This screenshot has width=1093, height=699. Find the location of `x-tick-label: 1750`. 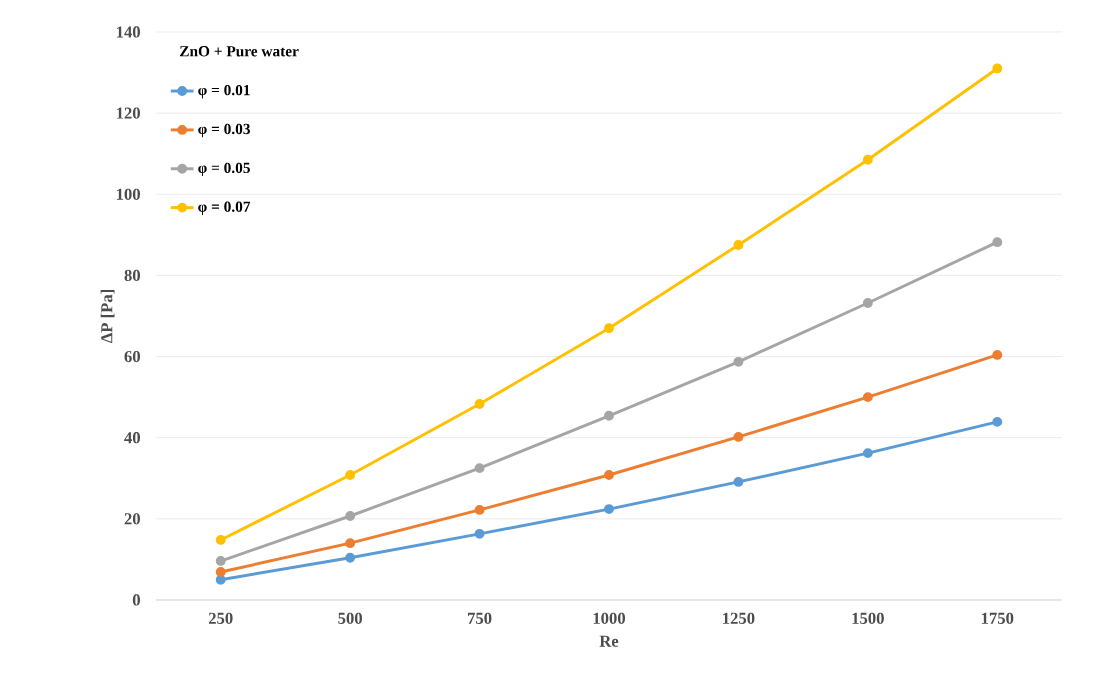

x-tick-label: 1750 is located at coordinates (997, 618).